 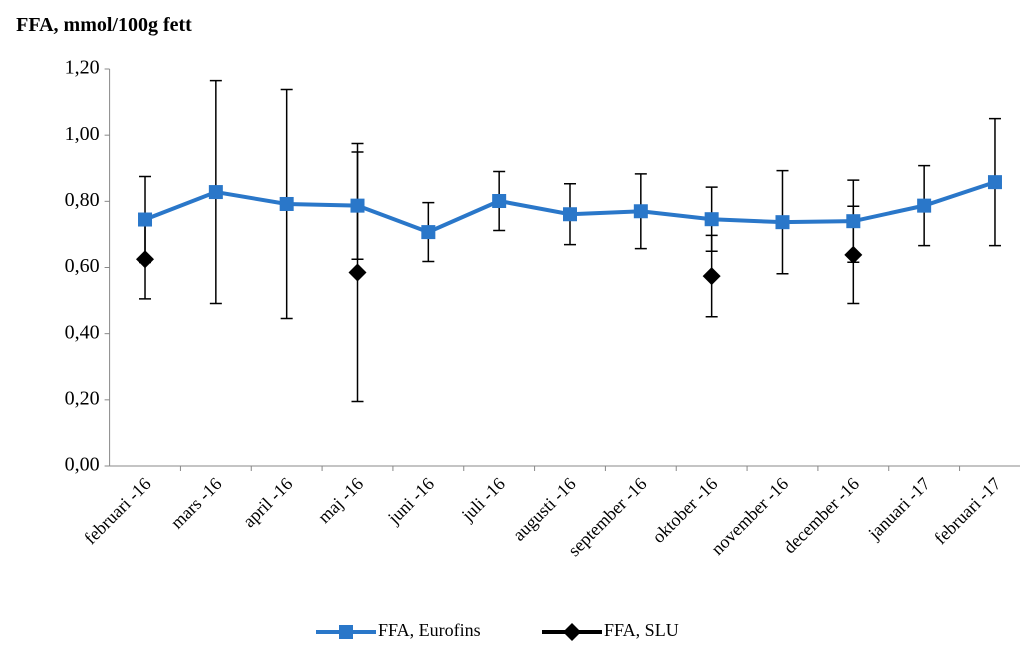 I want to click on x-tick-label: juli -16, so click(x=483, y=500).